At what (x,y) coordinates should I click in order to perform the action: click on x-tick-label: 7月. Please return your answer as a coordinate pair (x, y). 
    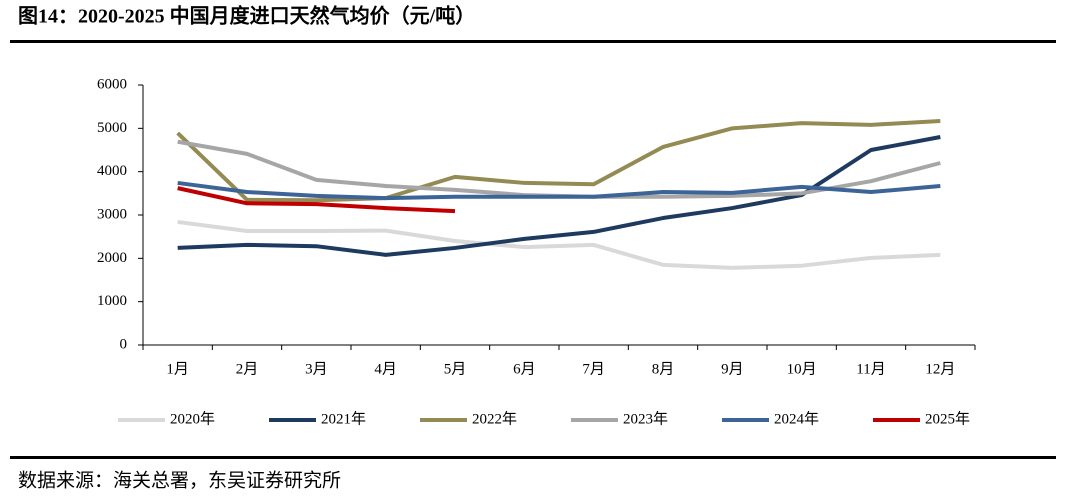
    Looking at the image, I should click on (593, 369).